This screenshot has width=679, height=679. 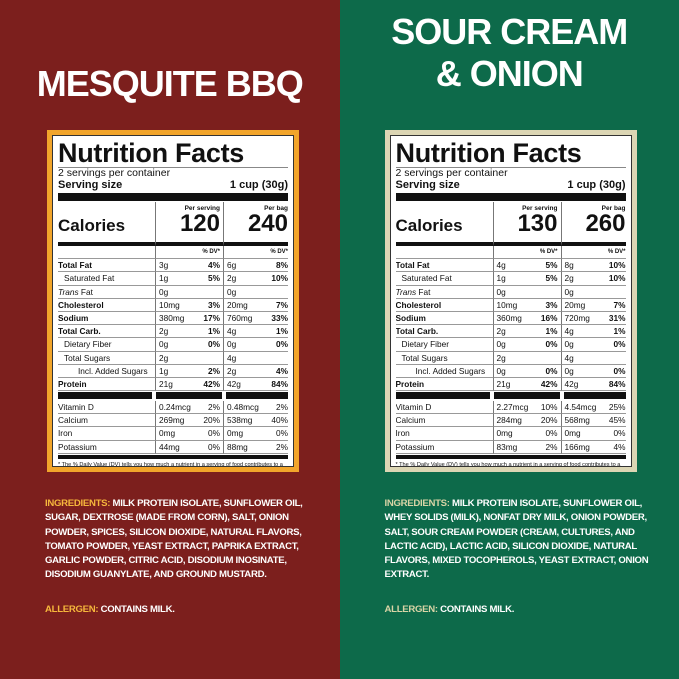 I want to click on nutrient-name: Sodium, so click(x=444, y=318).